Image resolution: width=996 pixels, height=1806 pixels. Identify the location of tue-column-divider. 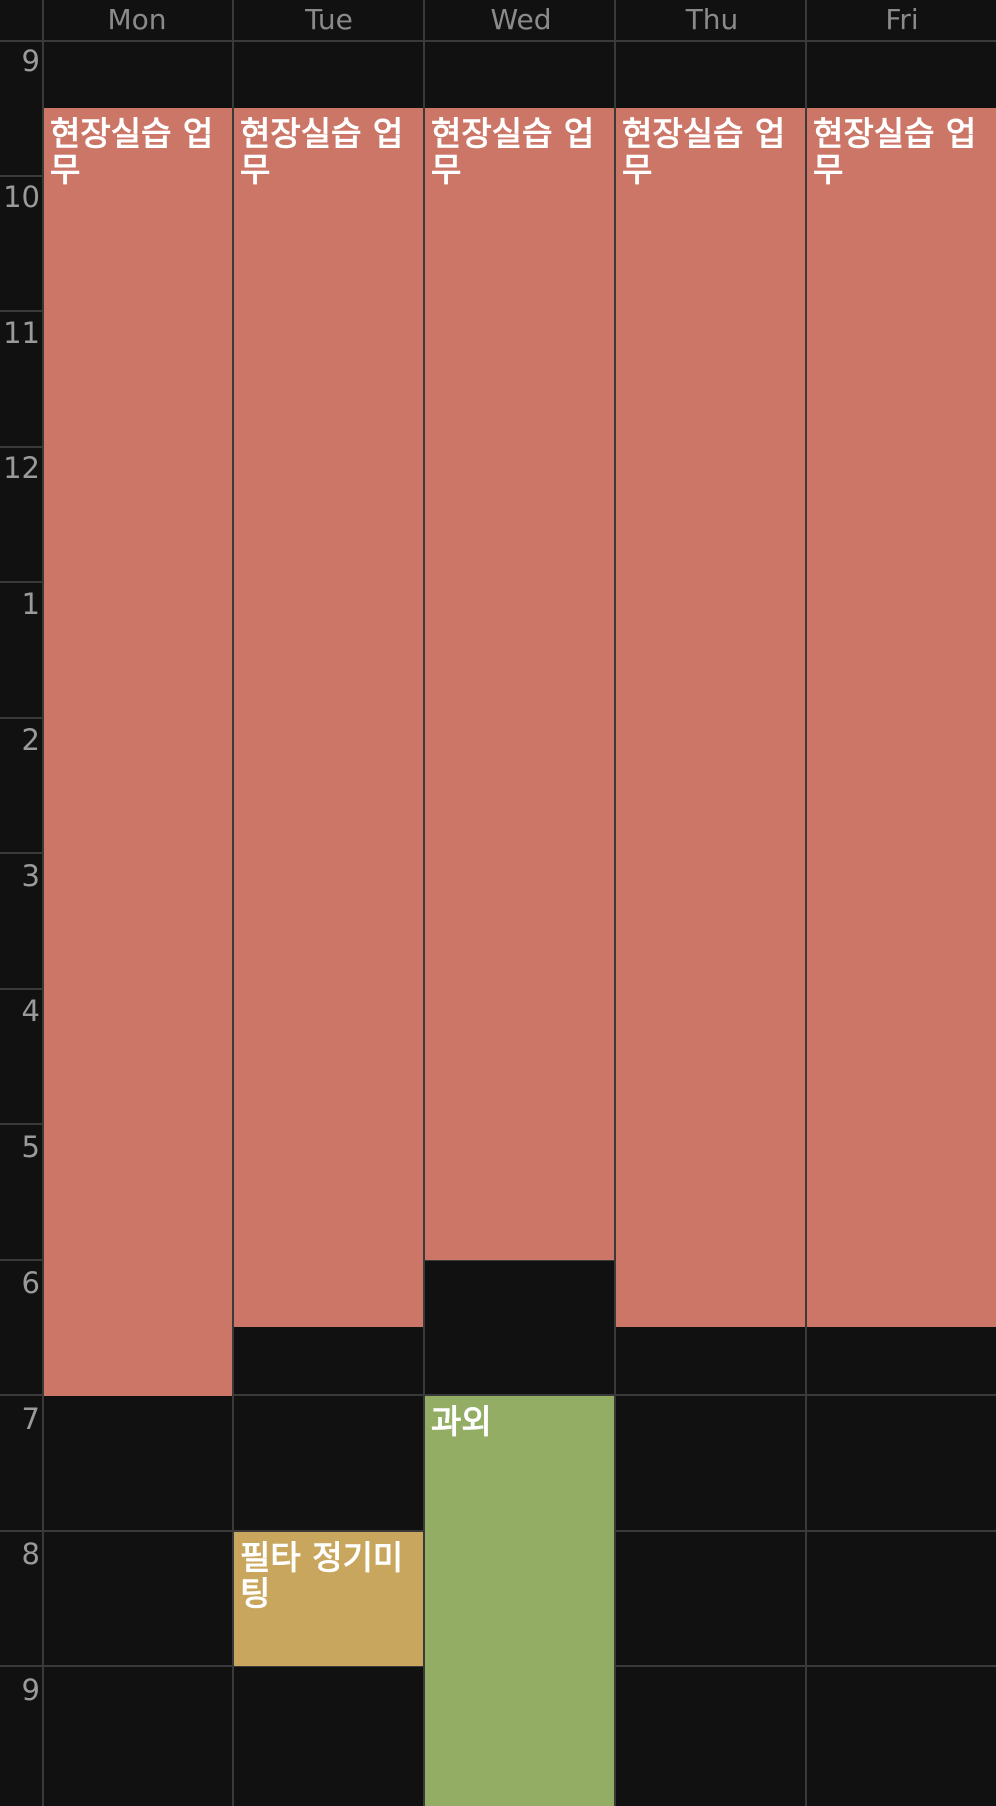
(424, 903).